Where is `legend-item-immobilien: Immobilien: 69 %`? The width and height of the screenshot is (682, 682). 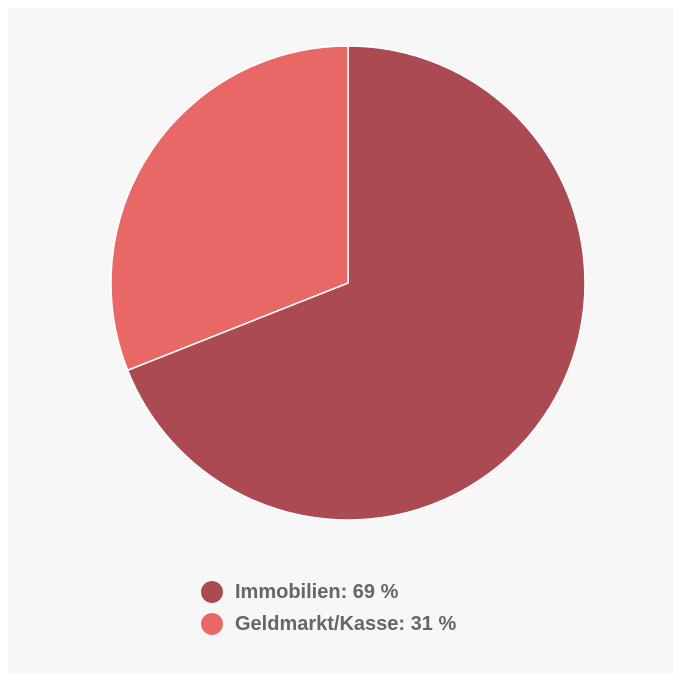 legend-item-immobilien: Immobilien: 69 % is located at coordinates (328, 592).